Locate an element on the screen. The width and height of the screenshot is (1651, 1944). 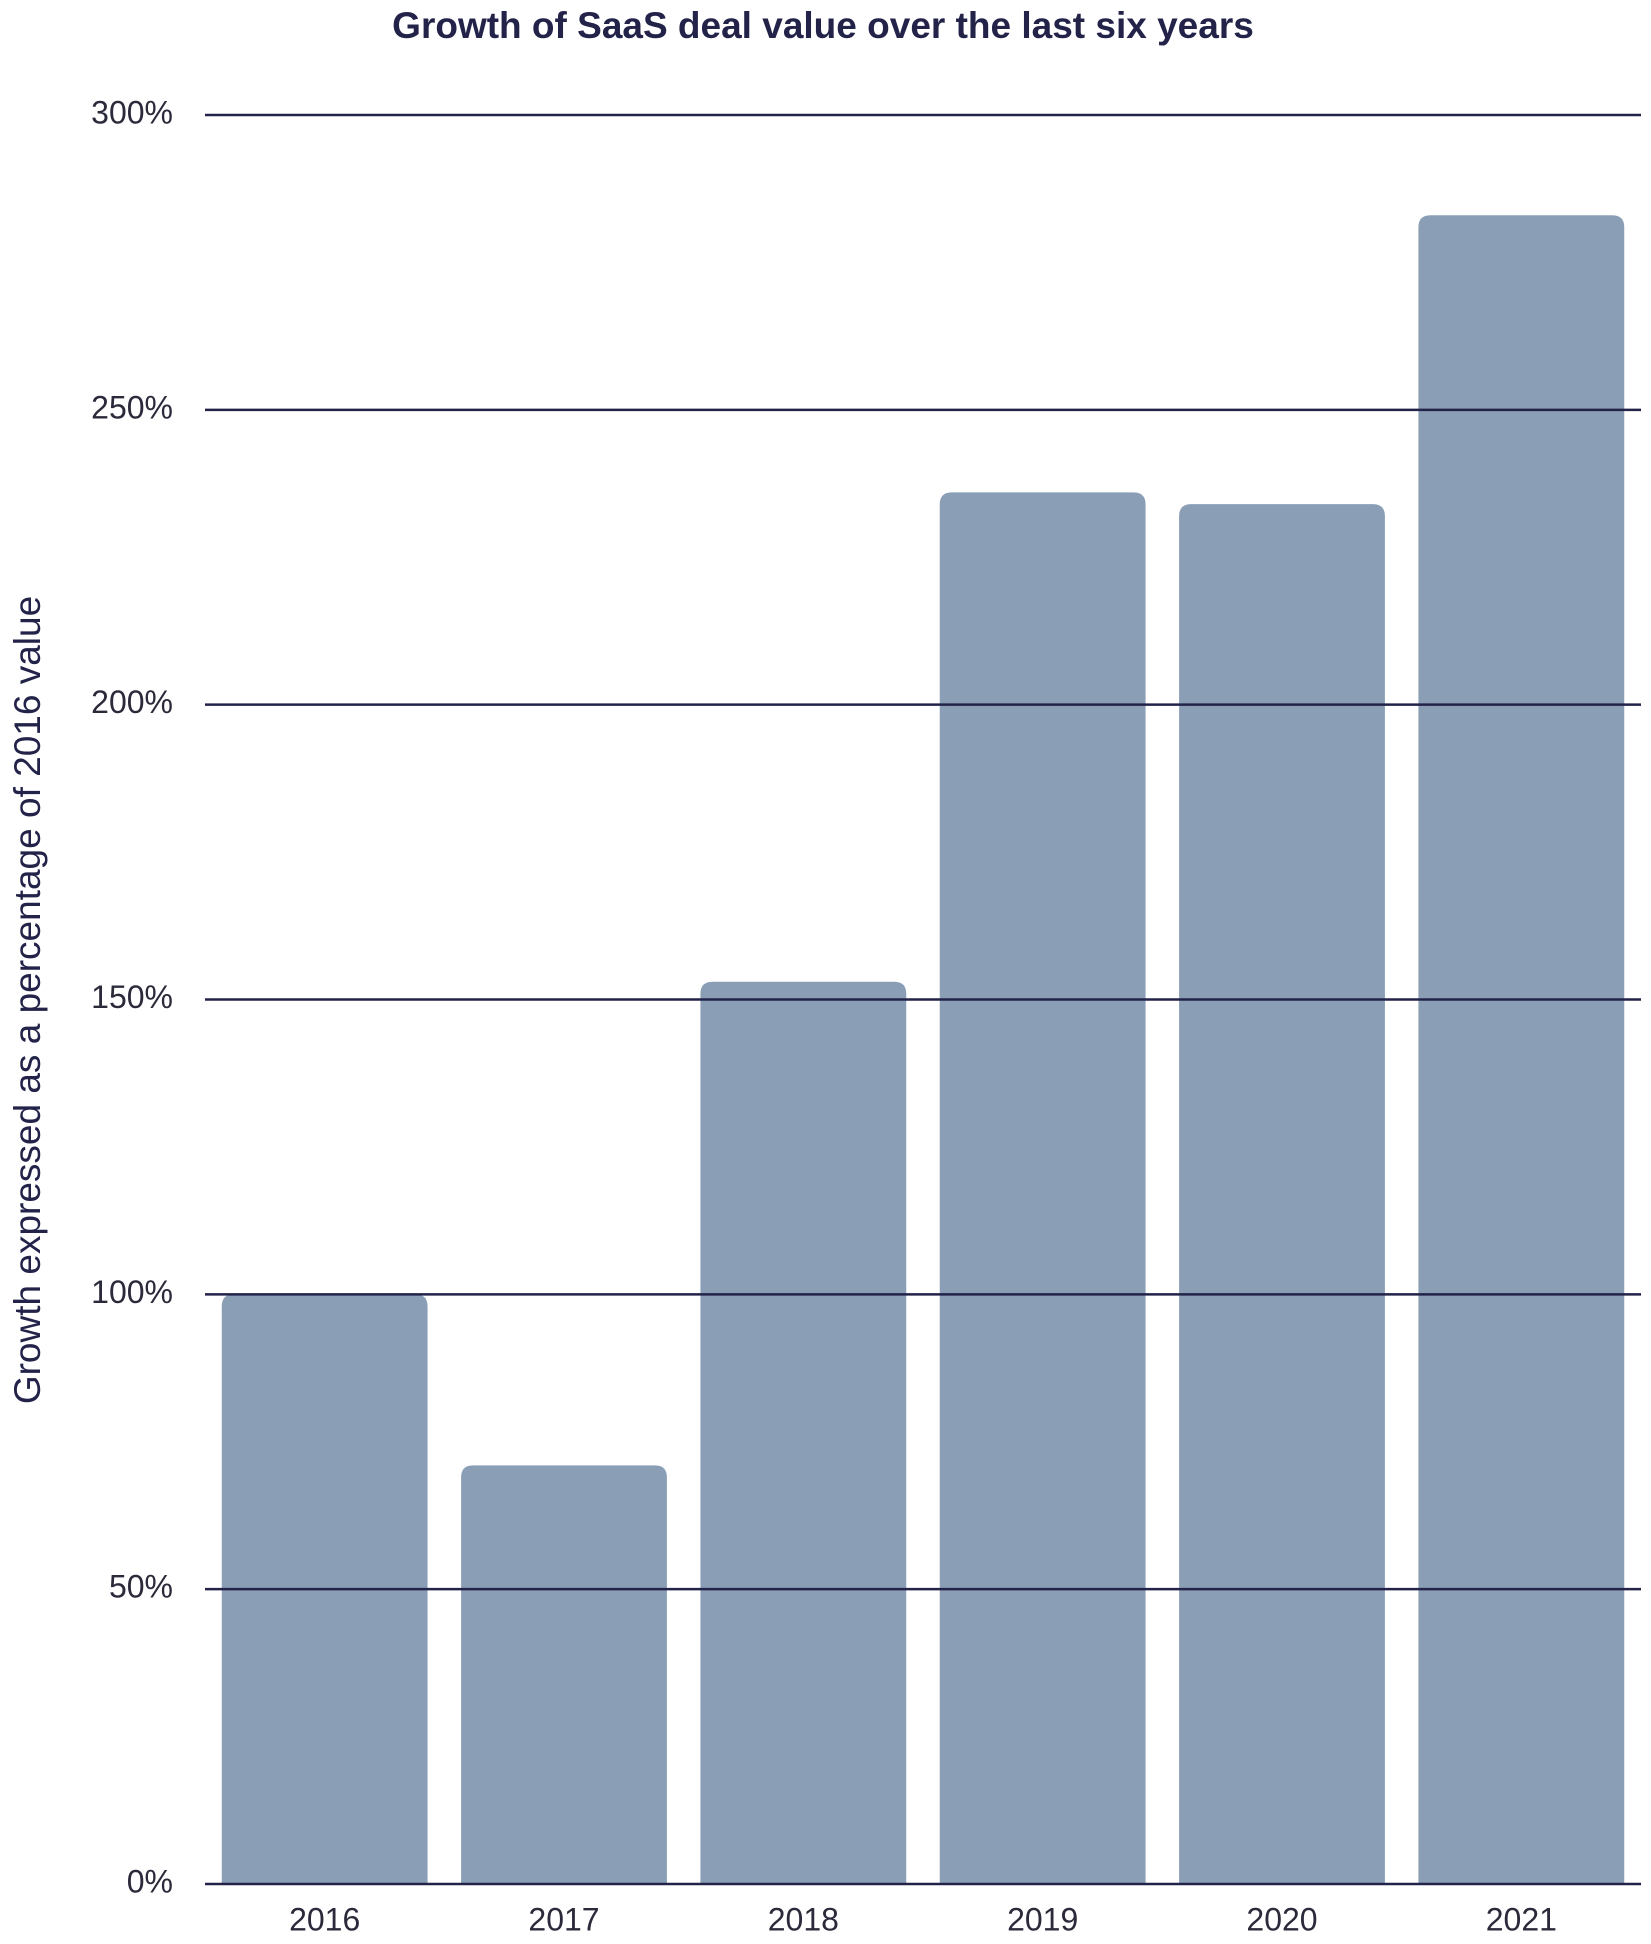
y-tick-label: 0% is located at coordinates (150, 1881).